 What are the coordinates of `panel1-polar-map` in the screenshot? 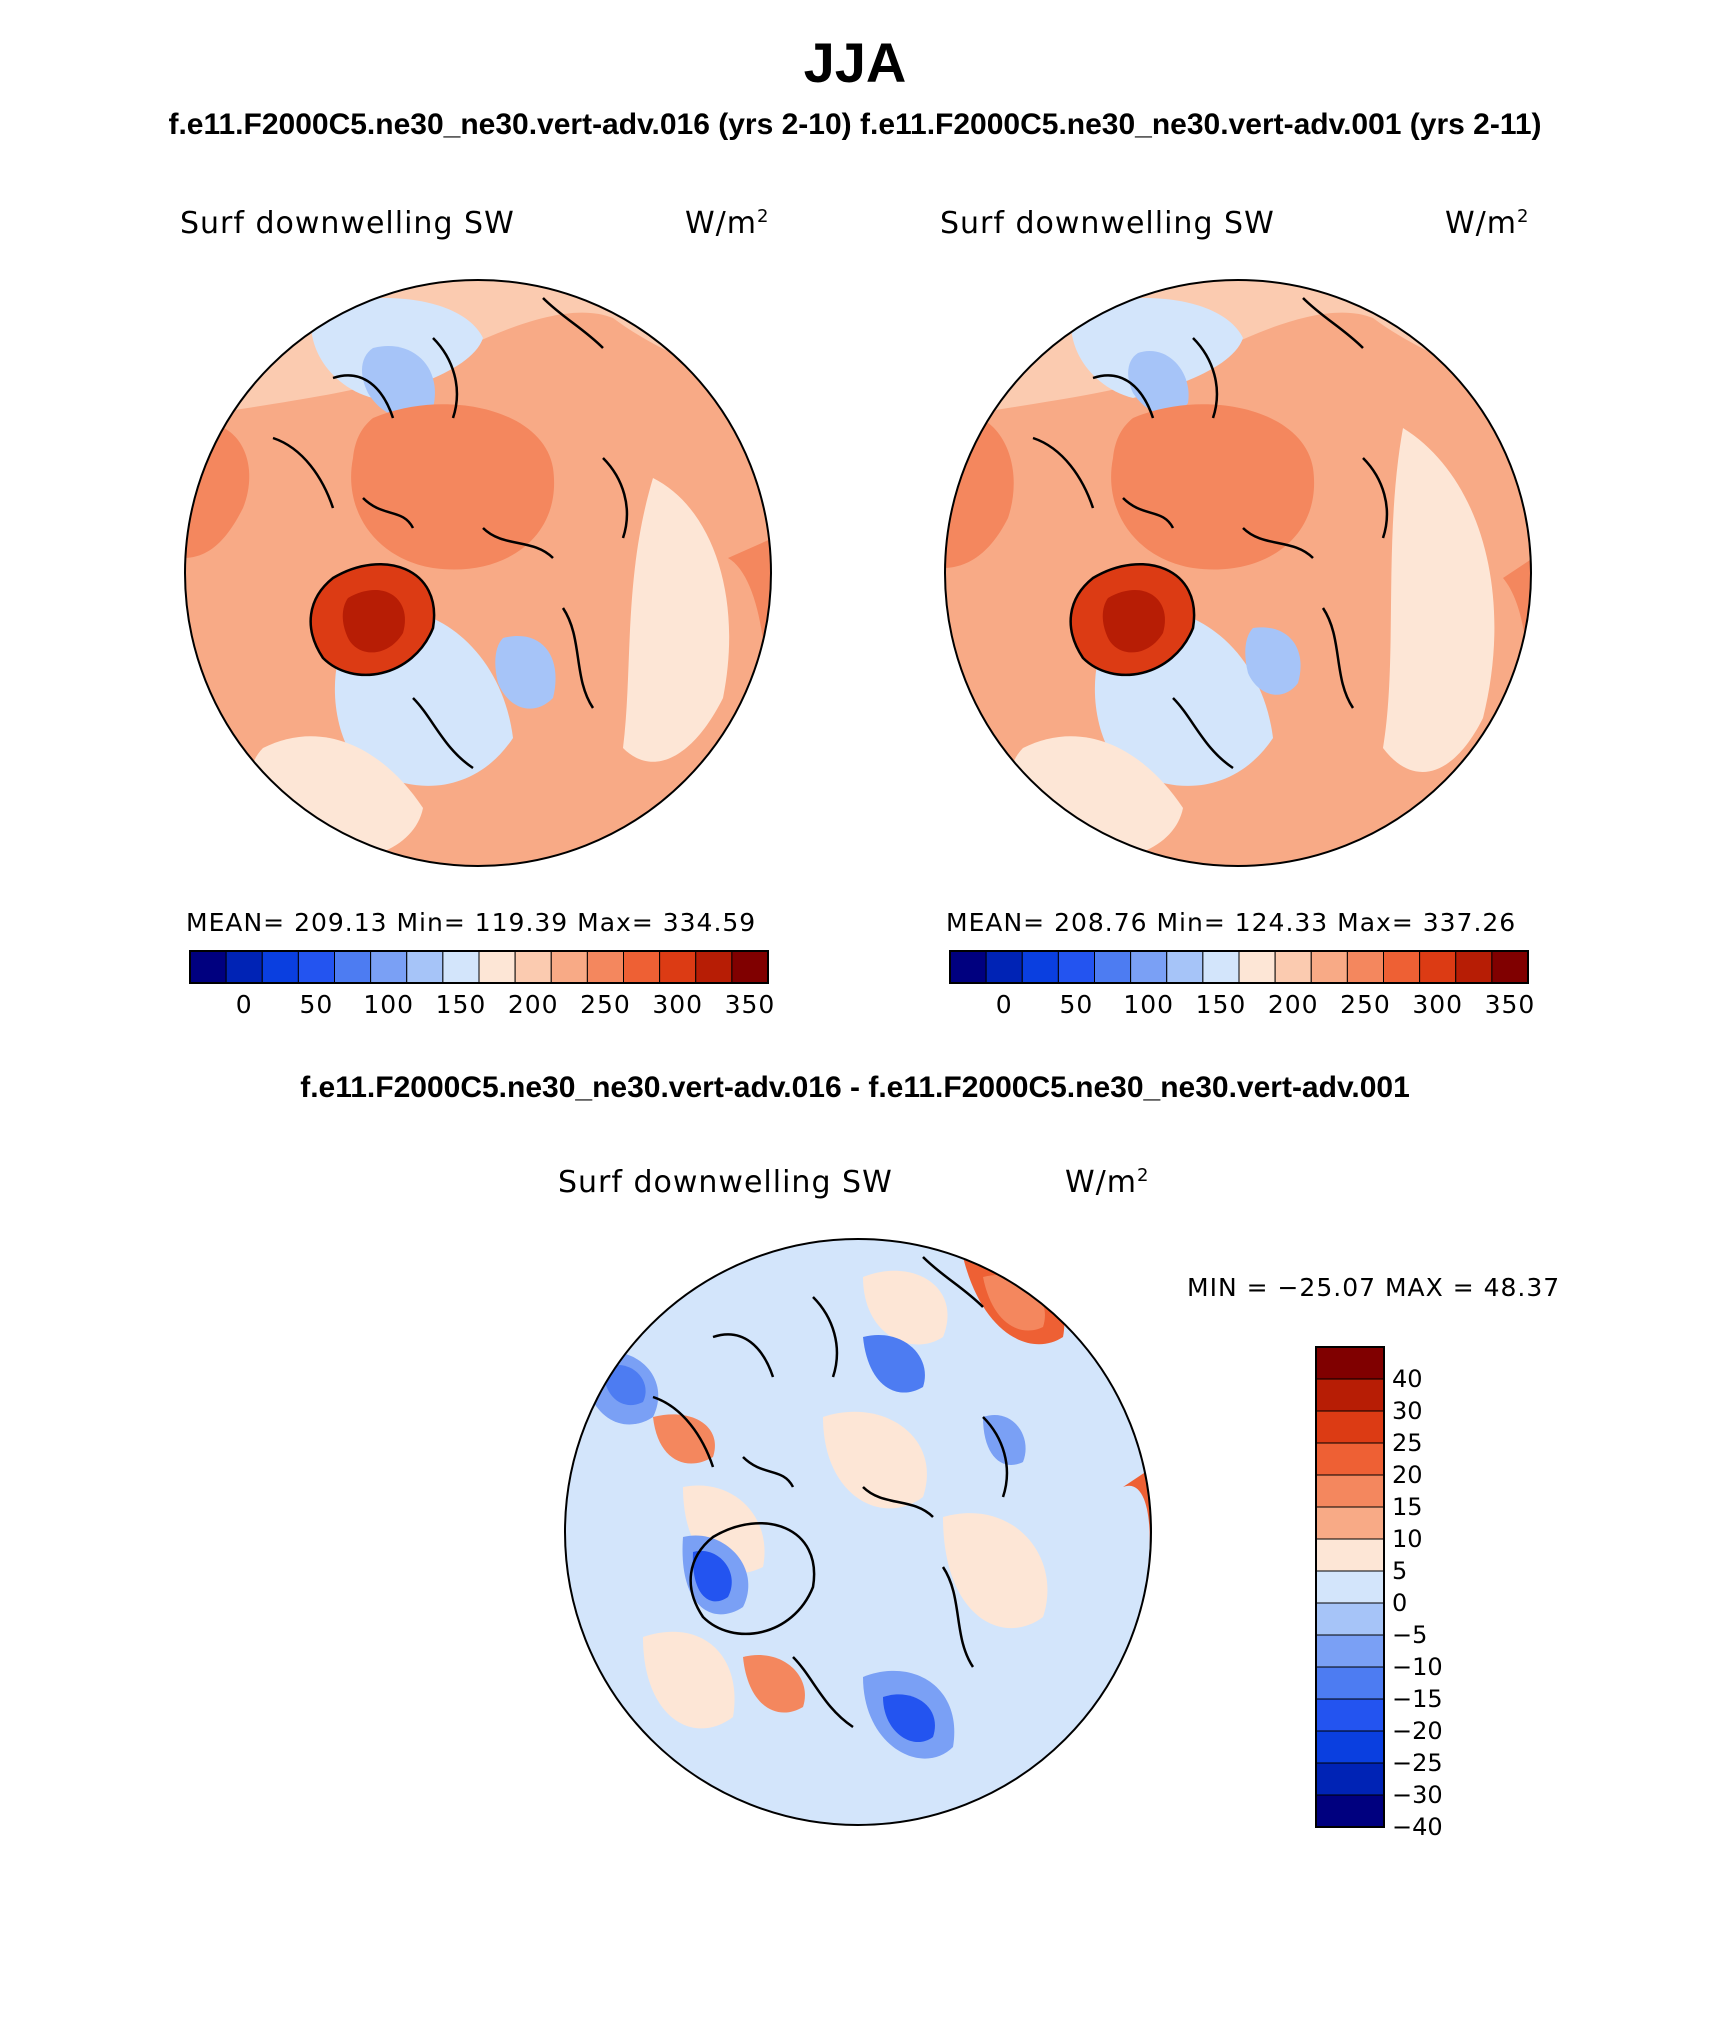 It's located at (478, 573).